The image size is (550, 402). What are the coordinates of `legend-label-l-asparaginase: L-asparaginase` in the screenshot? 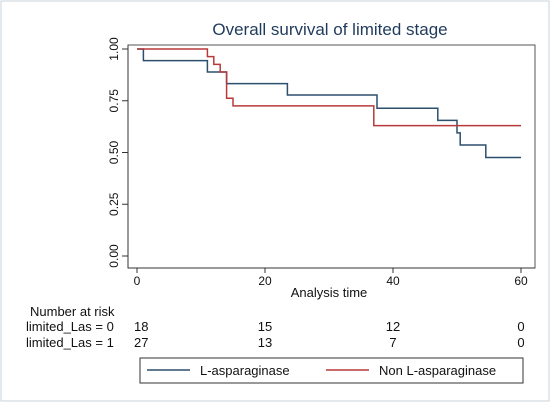 It's located at (245, 370).